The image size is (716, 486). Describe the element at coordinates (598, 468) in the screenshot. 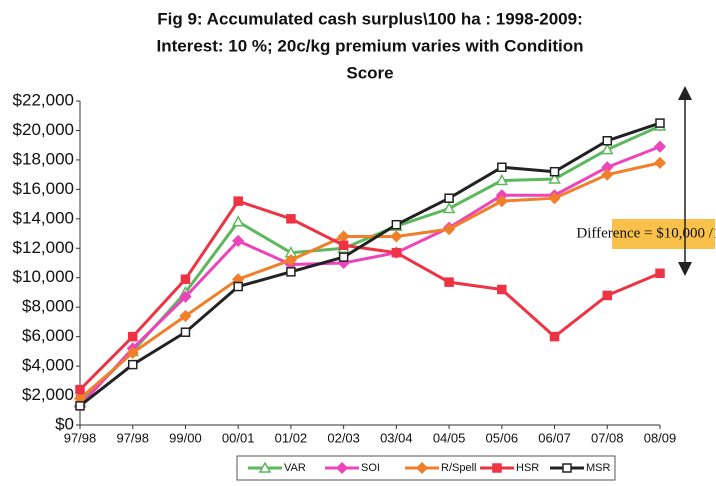

I see `legend-label: MSR` at that location.